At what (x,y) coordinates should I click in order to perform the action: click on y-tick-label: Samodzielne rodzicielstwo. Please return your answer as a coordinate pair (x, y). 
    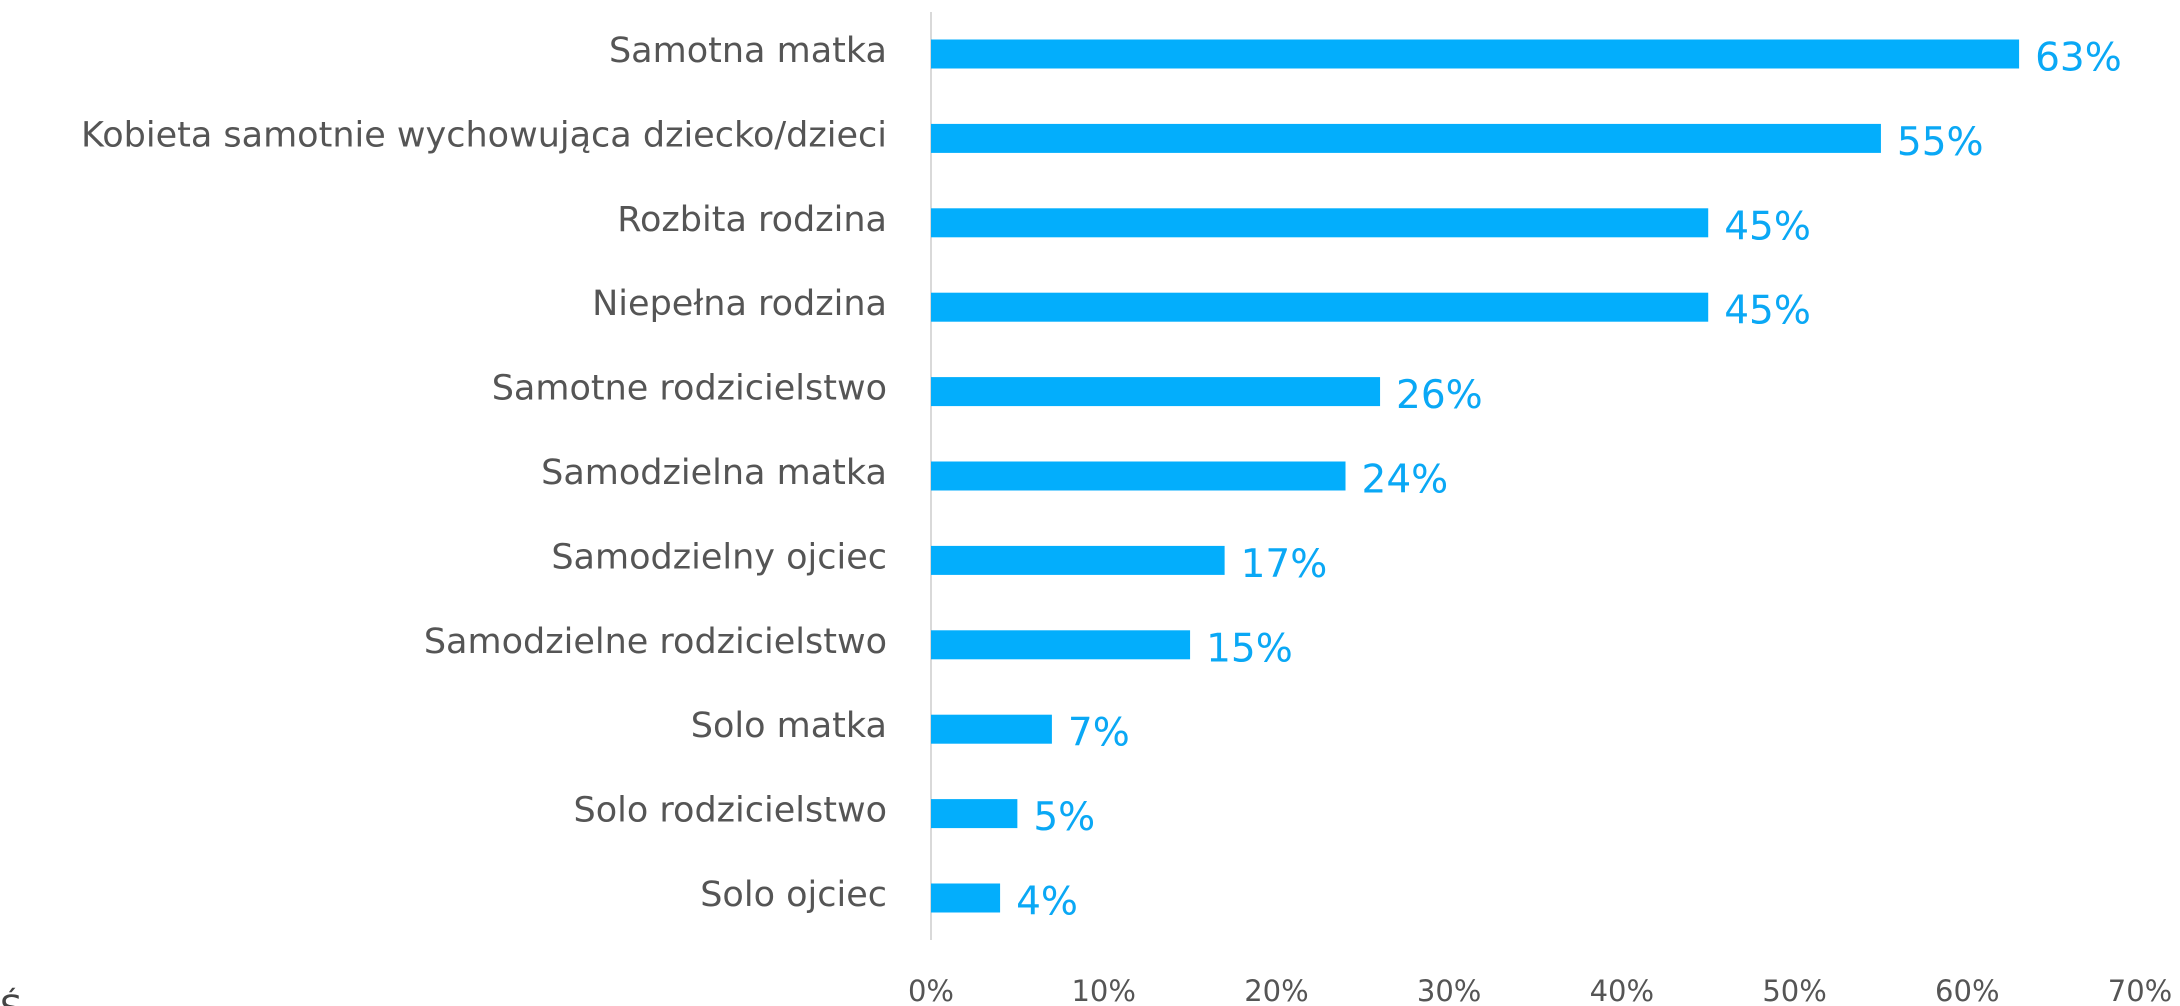
    Looking at the image, I should click on (655, 642).